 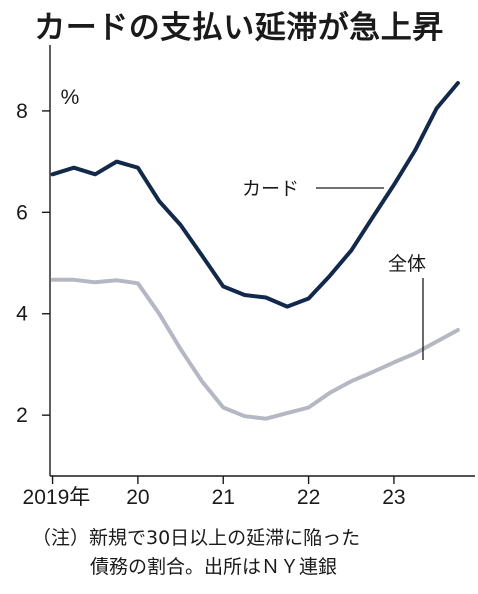 What do you see at coordinates (196, 538) in the screenshot?
I see `footnote-line-1: （注）新規で30日以上の延滞に陥った` at bounding box center [196, 538].